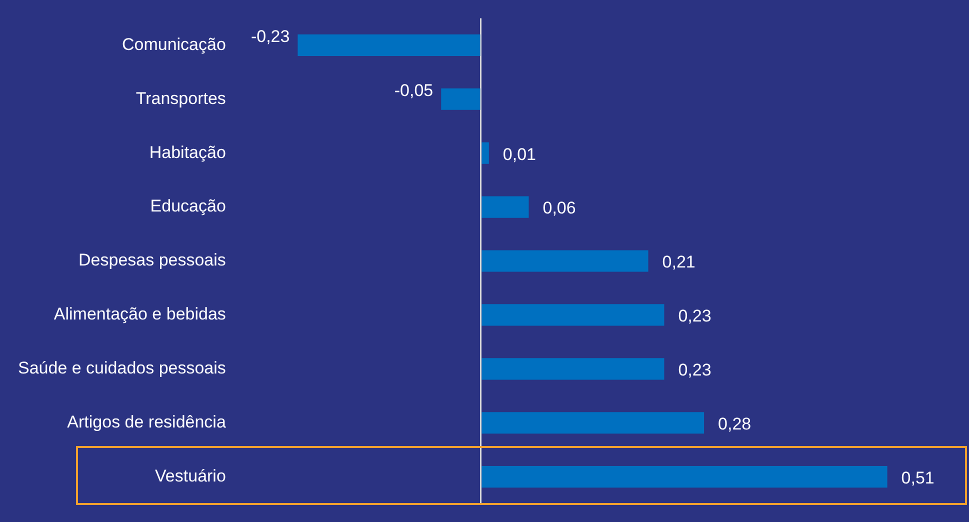 The height and width of the screenshot is (522, 969). Describe the element at coordinates (270, 36) in the screenshot. I see `data-label: -0,23` at that location.